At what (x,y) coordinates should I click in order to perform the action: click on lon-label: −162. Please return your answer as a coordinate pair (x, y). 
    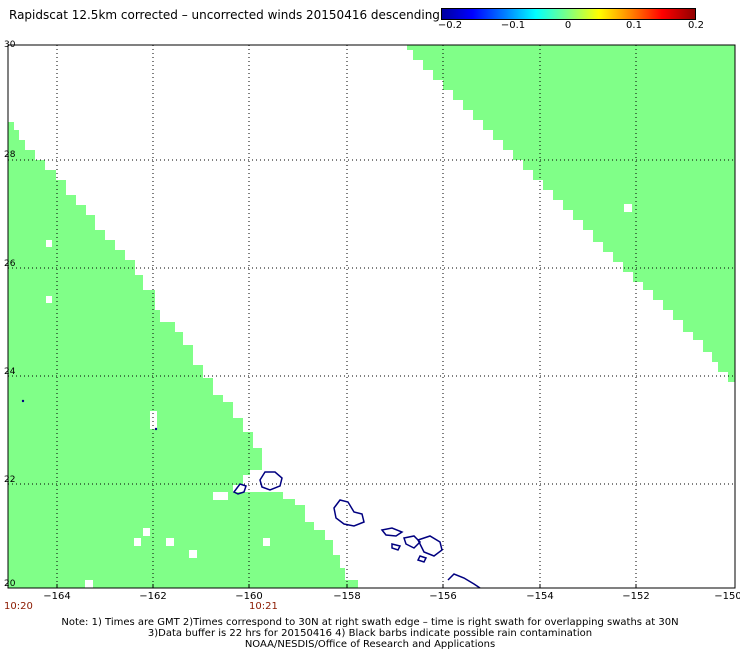
    Looking at the image, I should click on (153, 596).